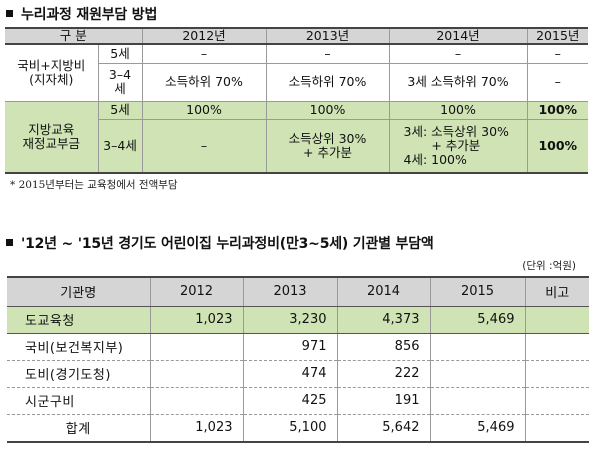 This screenshot has width=600, height=452. What do you see at coordinates (79, 428) in the screenshot?
I see `total-label: 합계` at bounding box center [79, 428].